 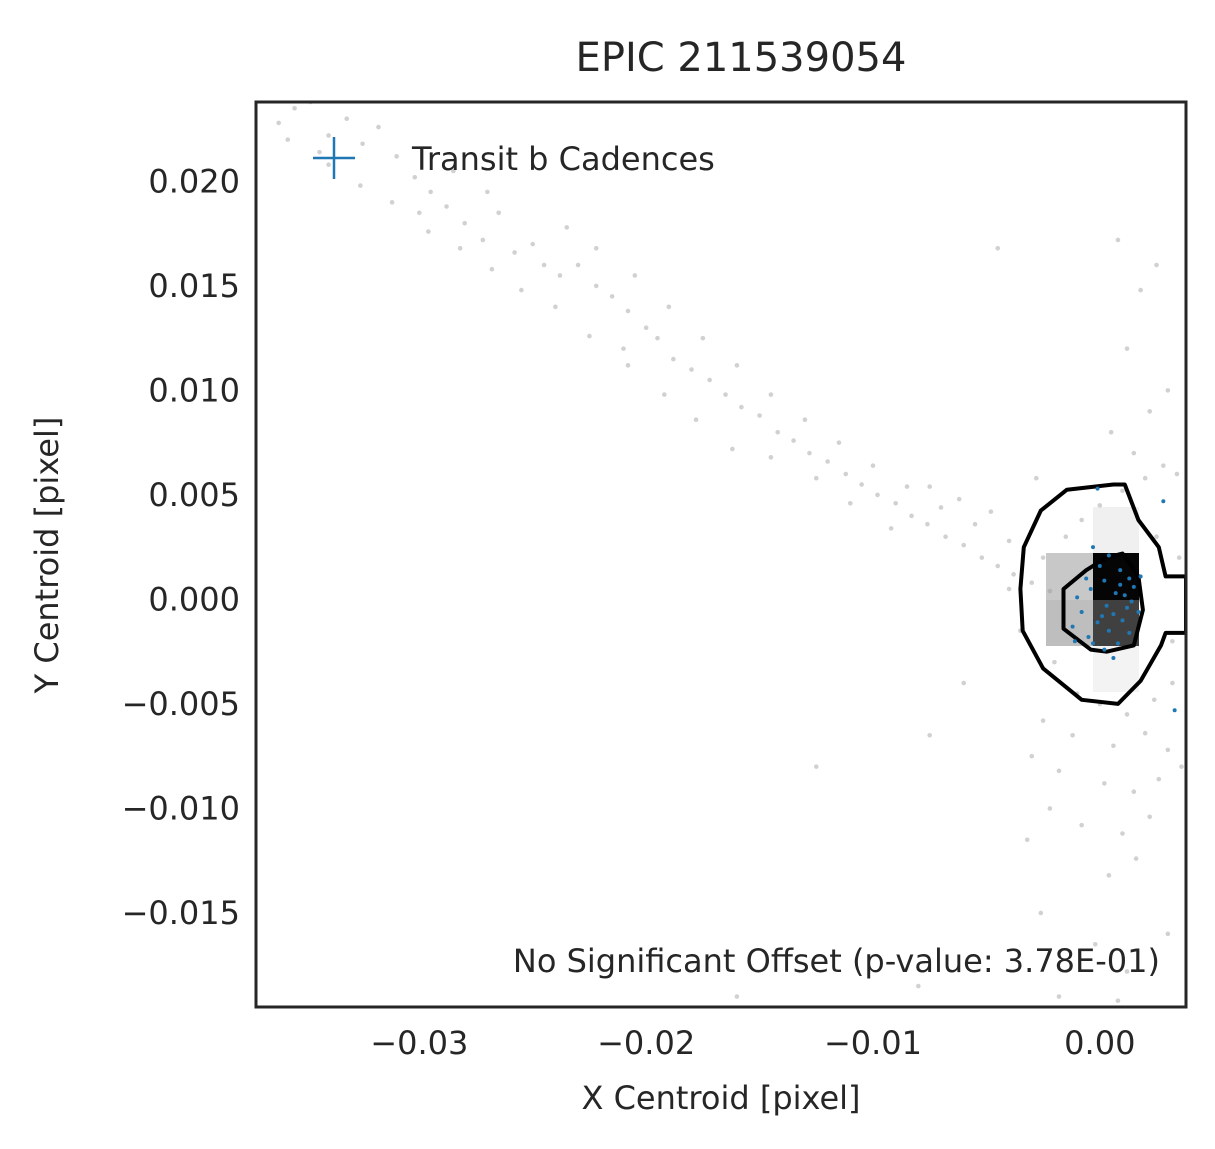 What do you see at coordinates (720, 1098) in the screenshot?
I see `x-axis-label: X Centroid [pixel]` at bounding box center [720, 1098].